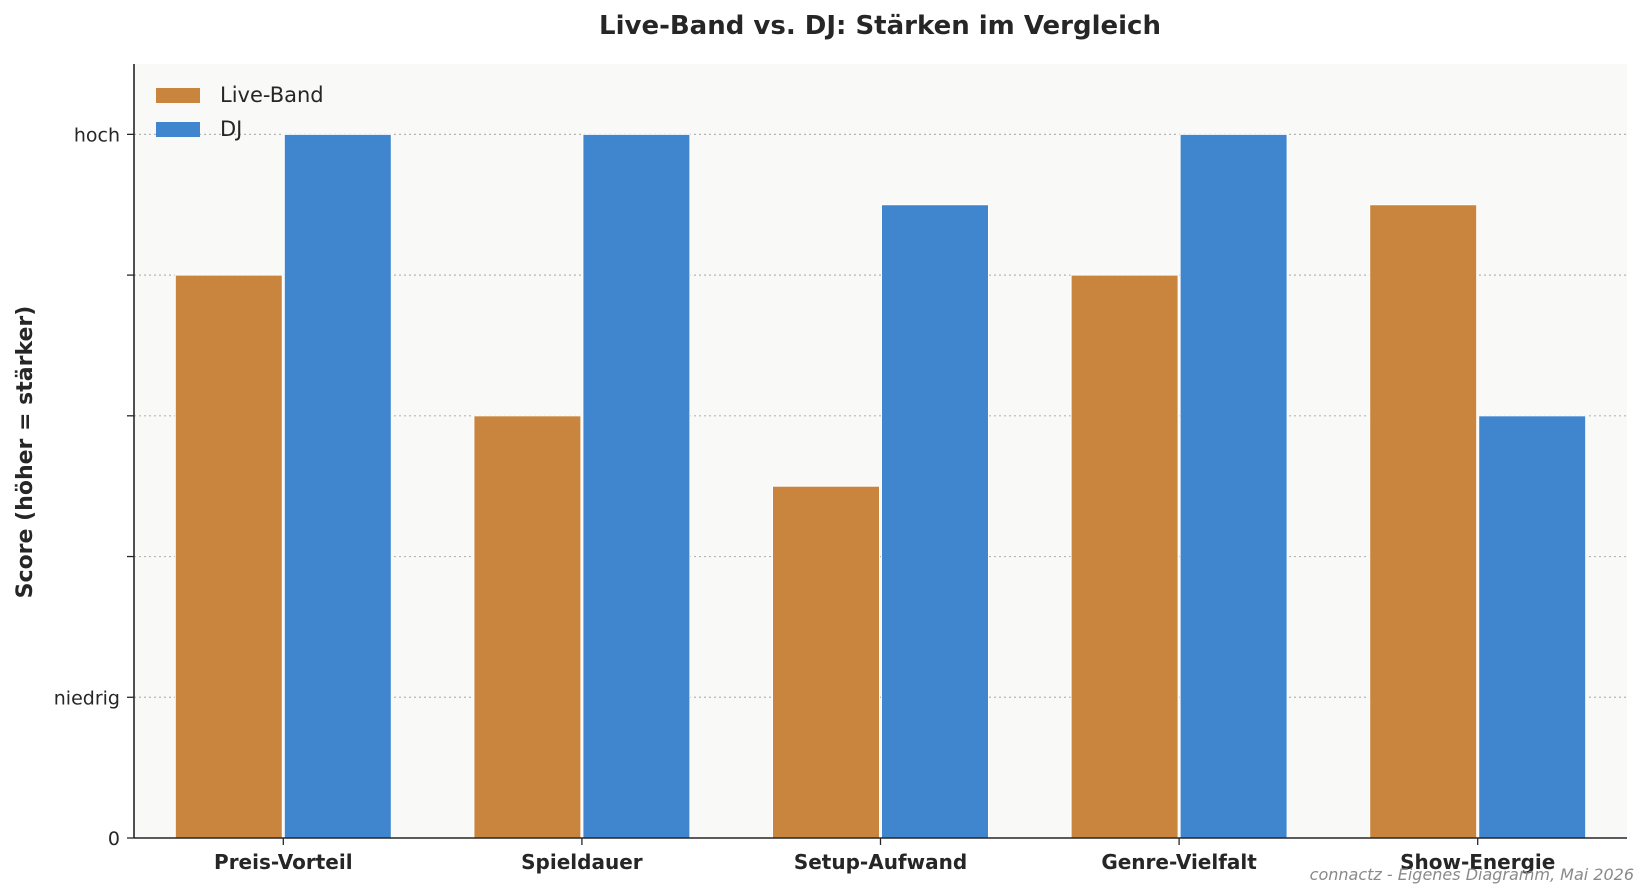 The width and height of the screenshot is (1641, 894). What do you see at coordinates (880, 862) in the screenshot?
I see `x-tick-label: Setup-Aufwand` at bounding box center [880, 862].